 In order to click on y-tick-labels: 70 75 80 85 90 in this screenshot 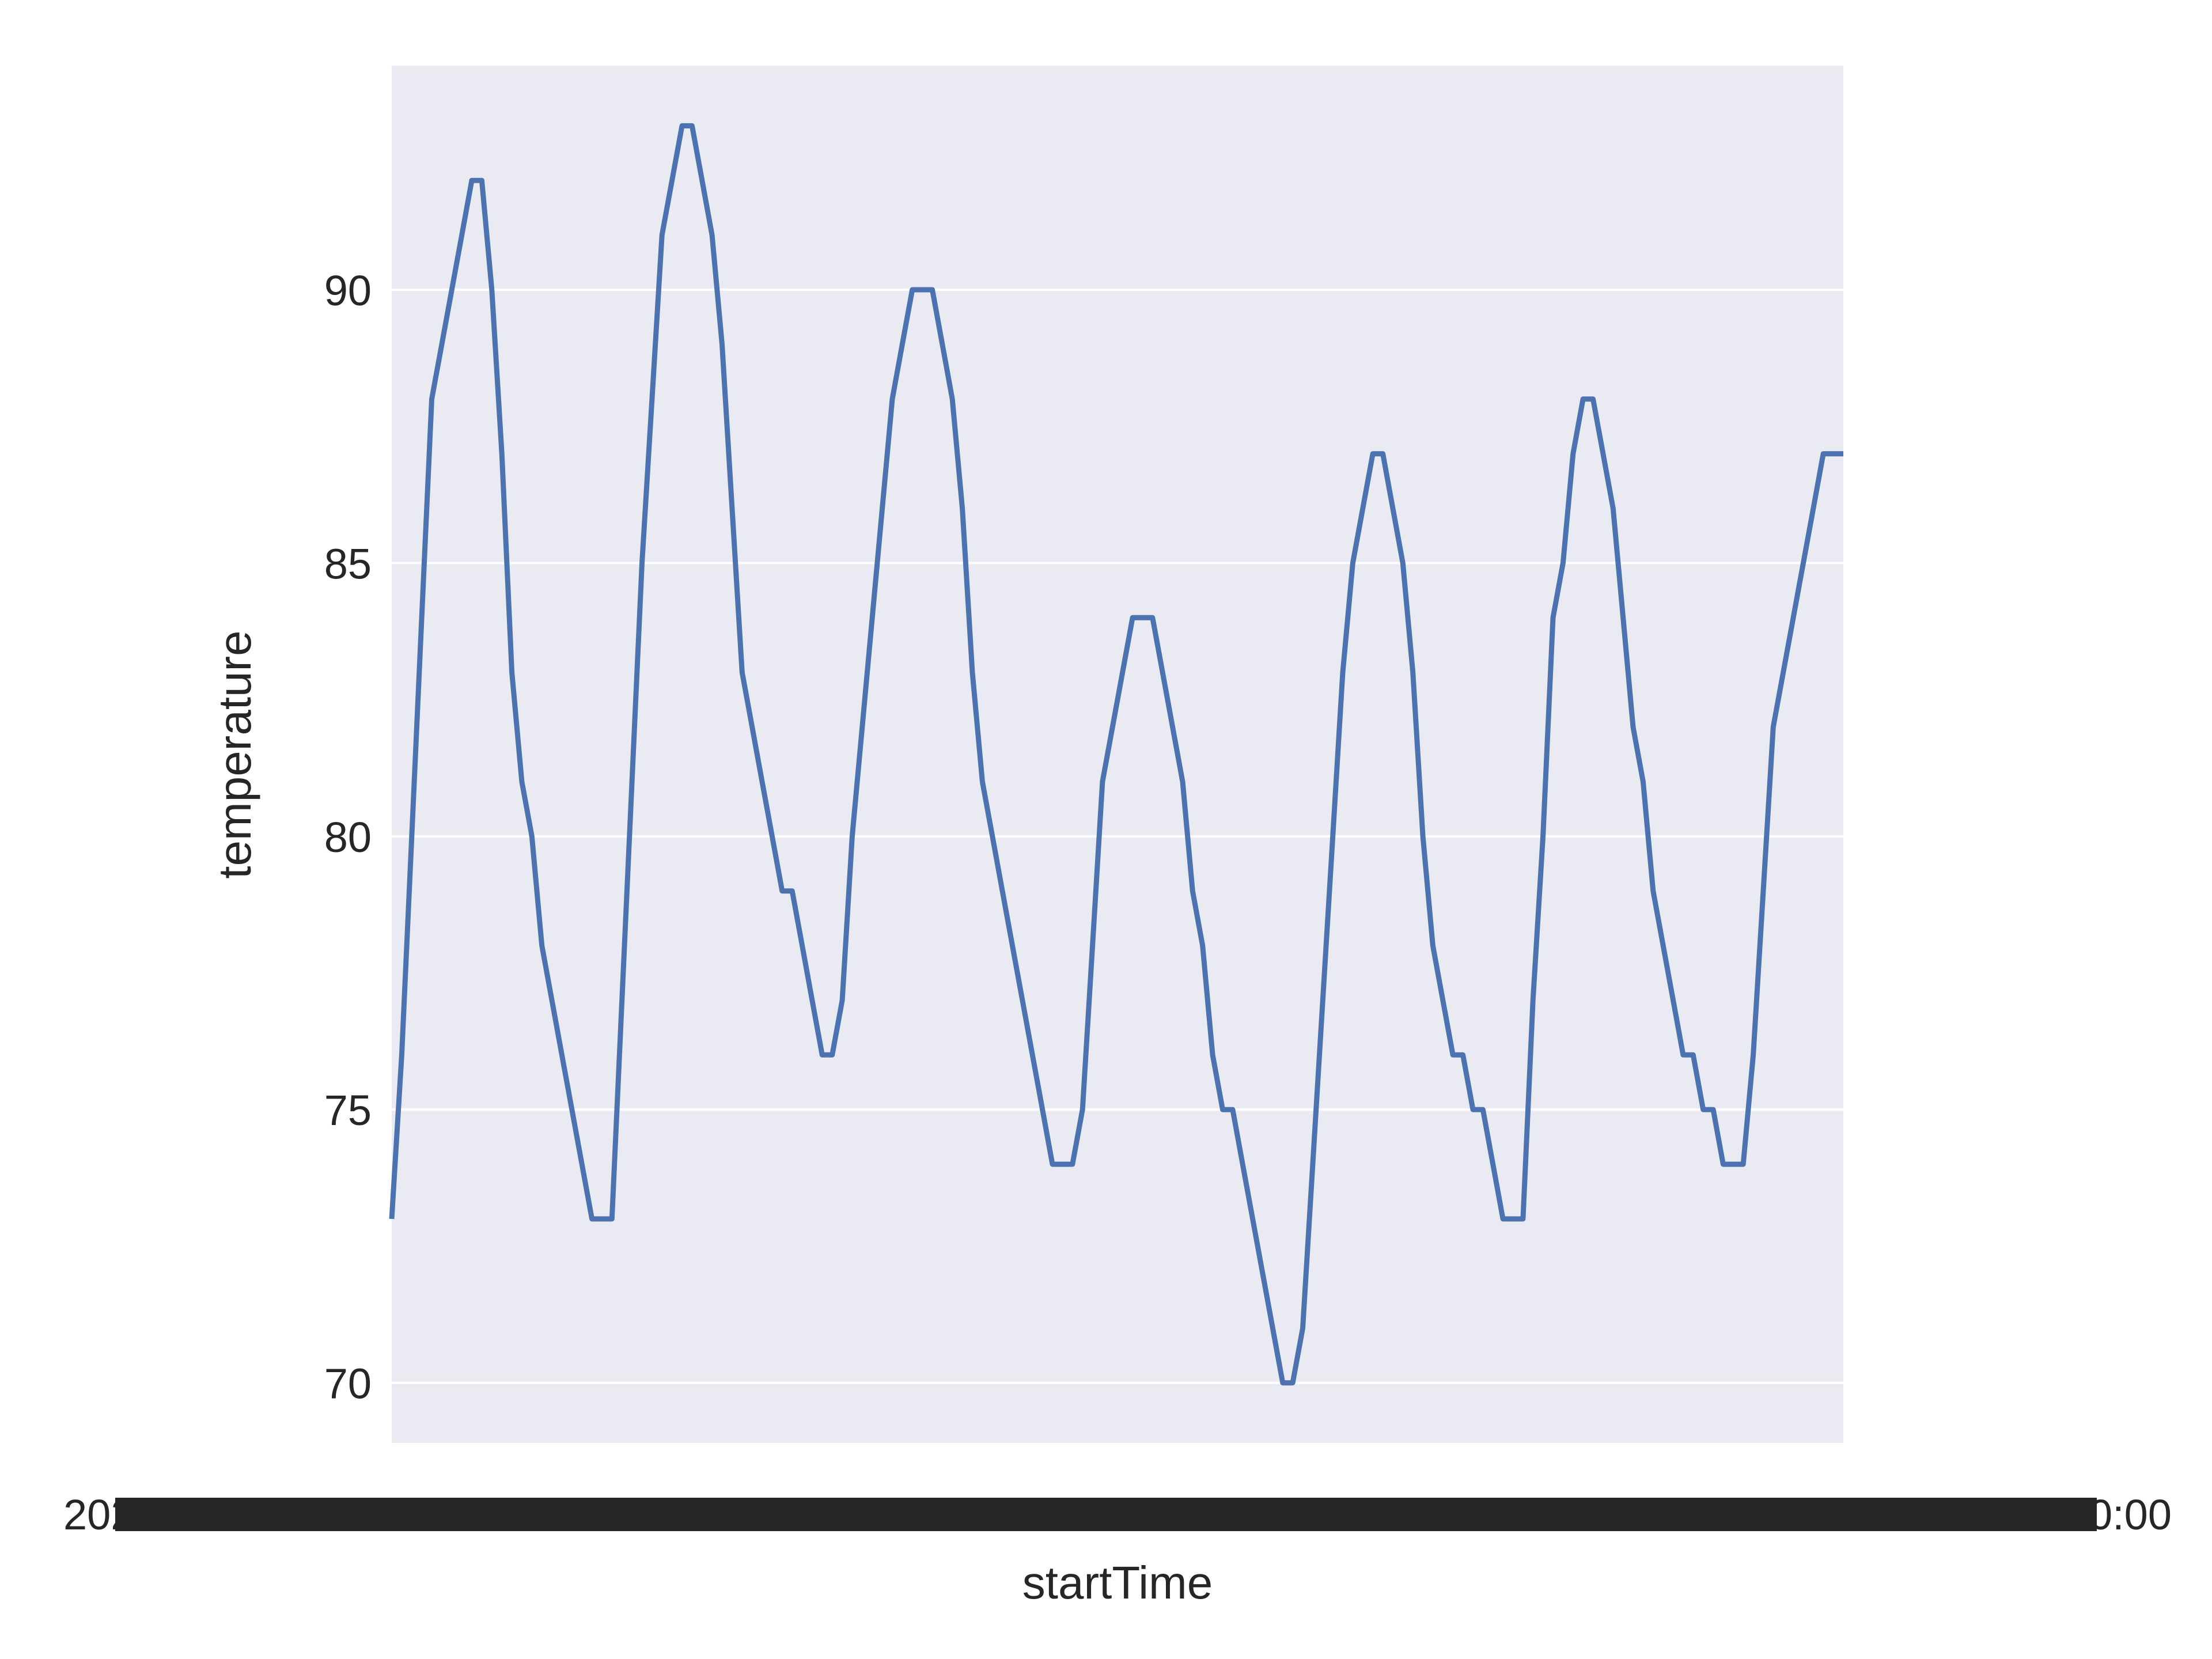, I will do `click(348, 837)`.